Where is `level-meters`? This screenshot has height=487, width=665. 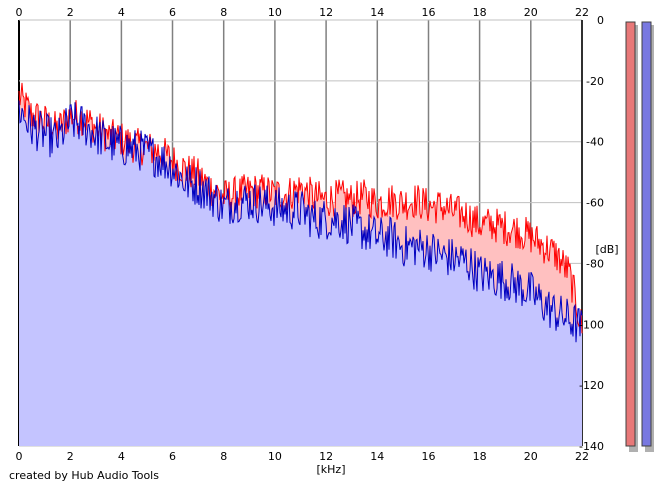 level-meters is located at coordinates (639, 236).